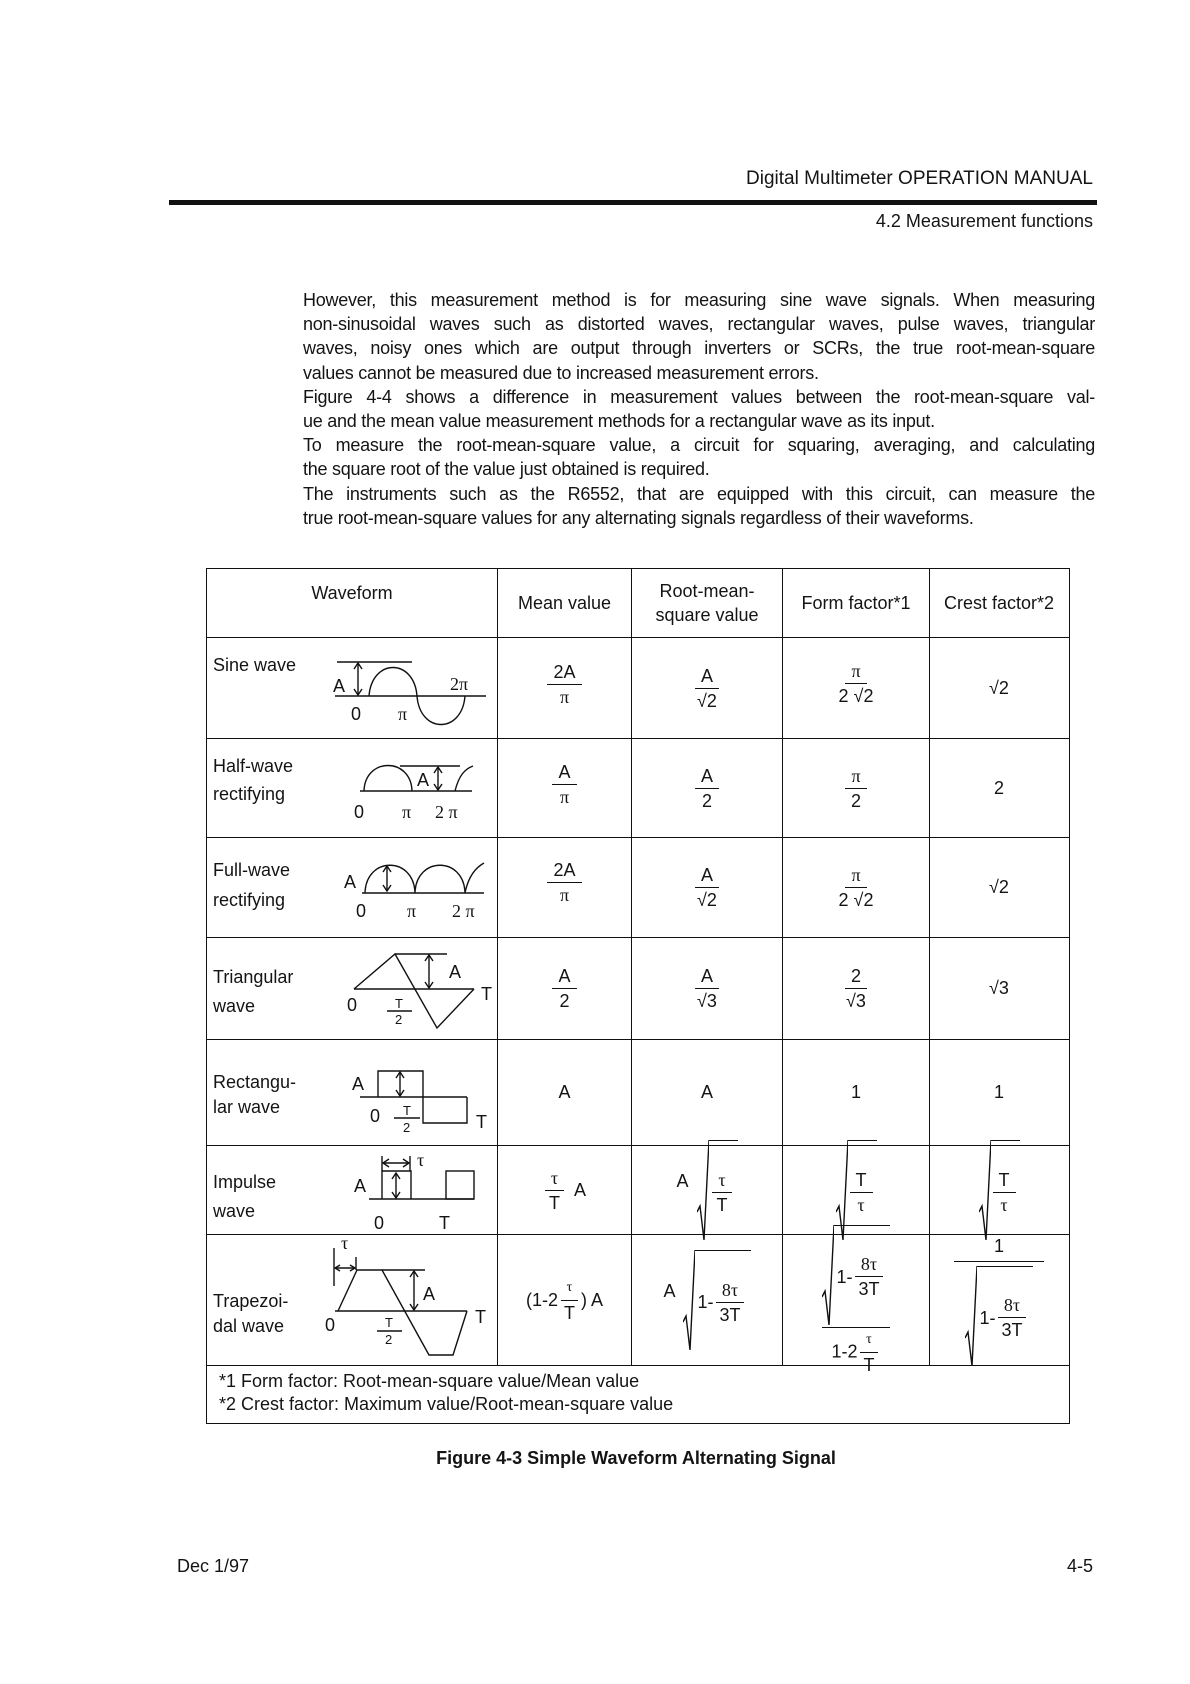 The image size is (1190, 1684). What do you see at coordinates (352, 788) in the screenshot?
I see `waveform-cell: Half-wave rectifying A 0 π 2 π` at bounding box center [352, 788].